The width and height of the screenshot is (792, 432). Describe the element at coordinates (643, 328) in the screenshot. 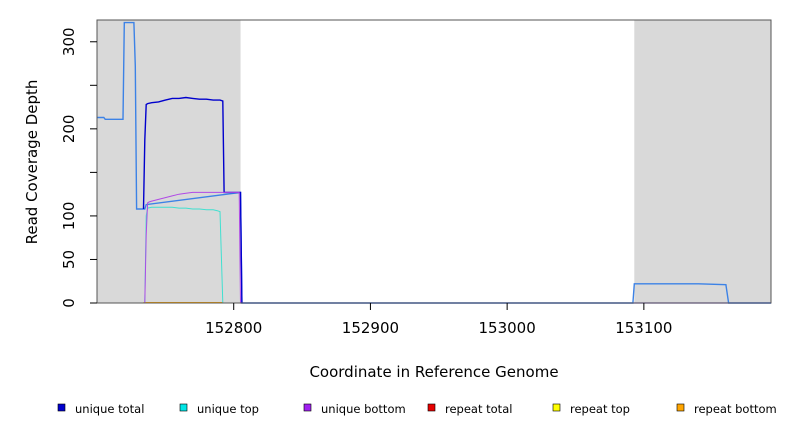

I see `x-tick-label-153100: 153100` at that location.